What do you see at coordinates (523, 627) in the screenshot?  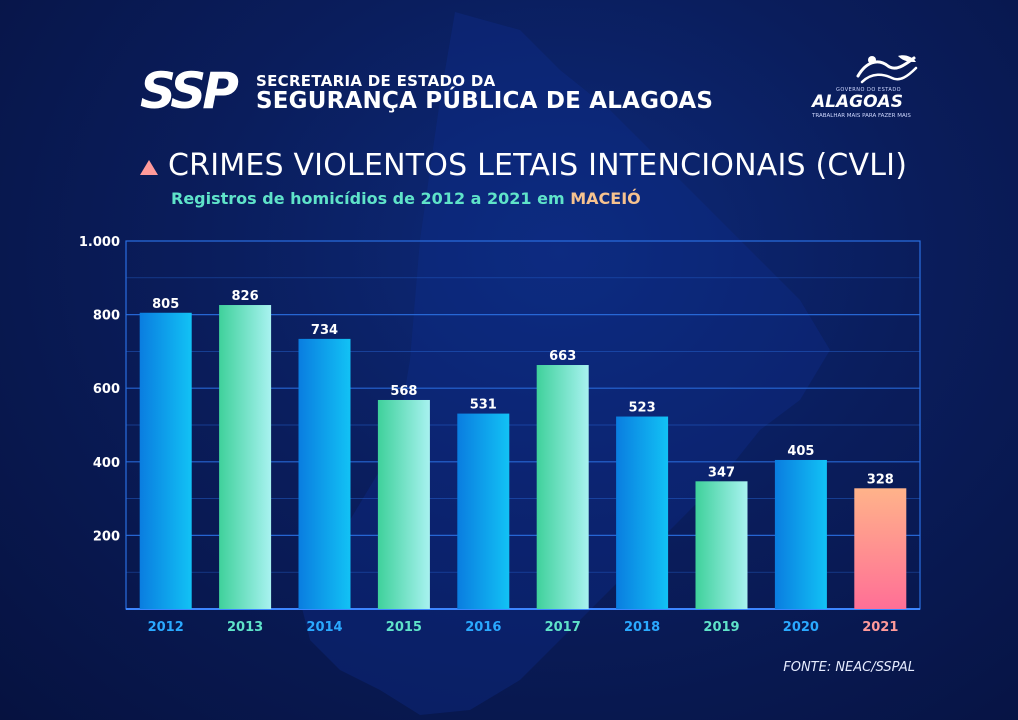 I see `x-tick-labels: 2012 2013 2014 2015 2016 2017 2018 2019 2020 2021` at bounding box center [523, 627].